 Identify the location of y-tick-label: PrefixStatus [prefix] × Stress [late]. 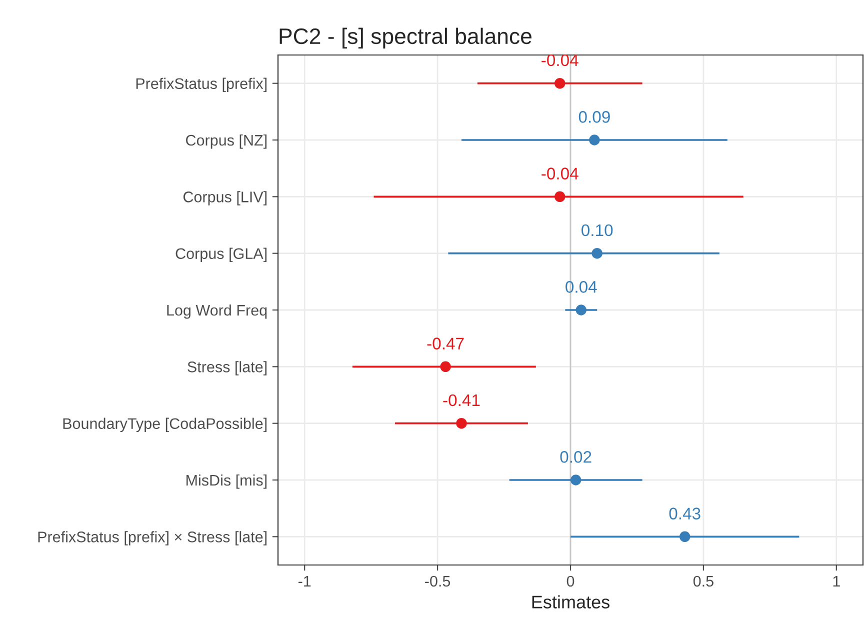
(152, 538).